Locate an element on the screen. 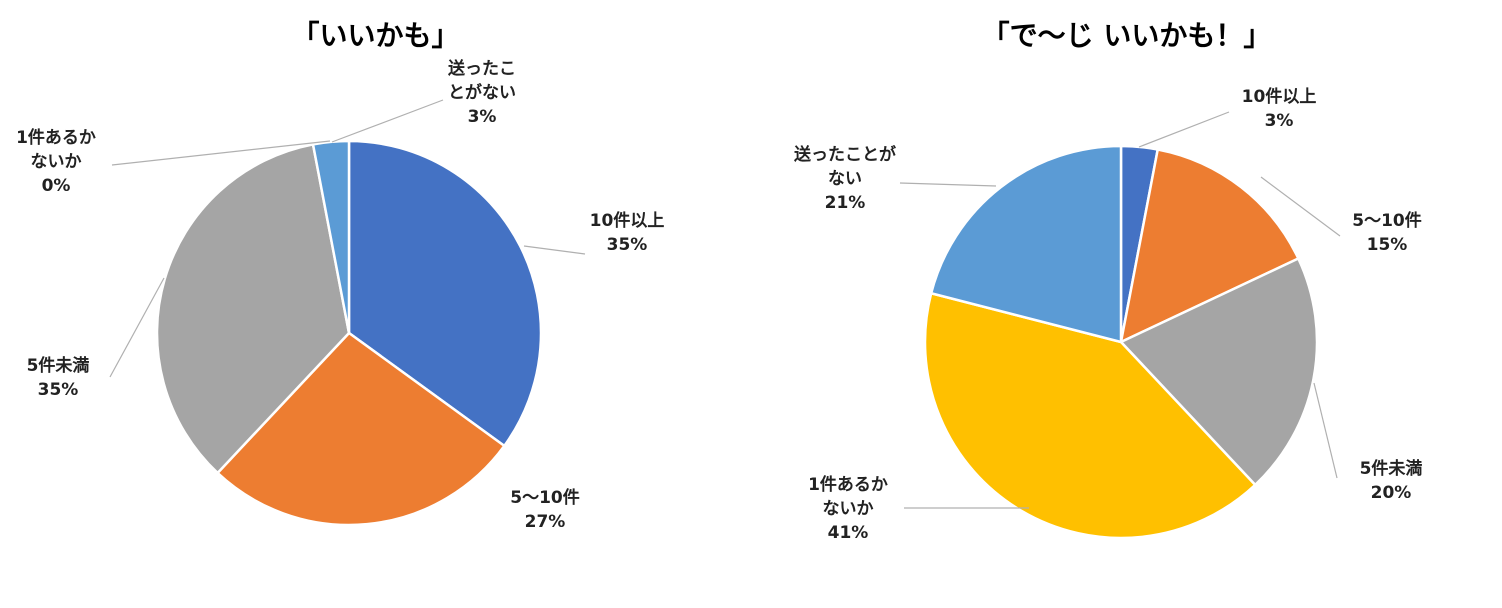 This screenshot has width=1502, height=608. data-label-category: とがない is located at coordinates (482, 92).